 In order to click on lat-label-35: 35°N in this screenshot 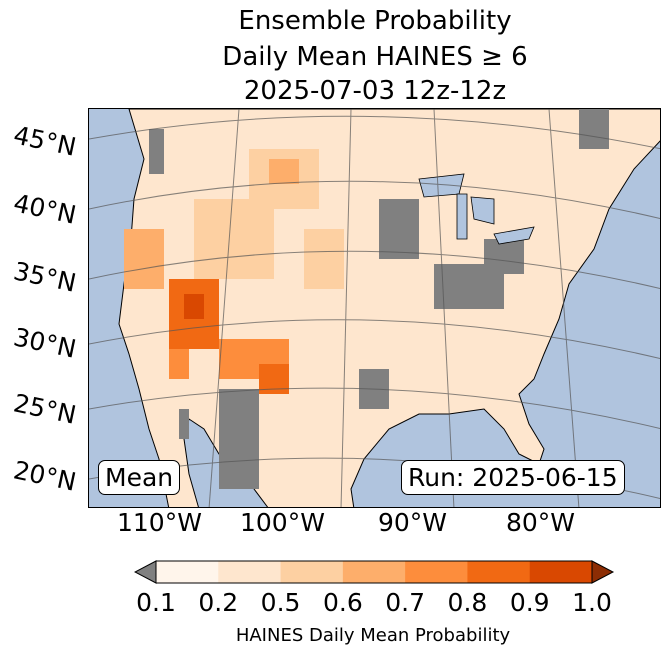, I will do `click(44, 277)`.